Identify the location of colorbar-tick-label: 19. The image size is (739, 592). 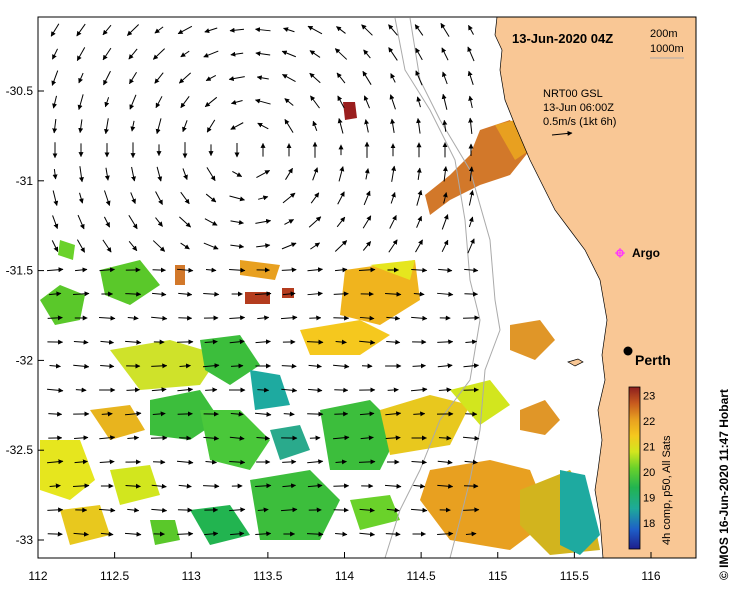
(649, 499).